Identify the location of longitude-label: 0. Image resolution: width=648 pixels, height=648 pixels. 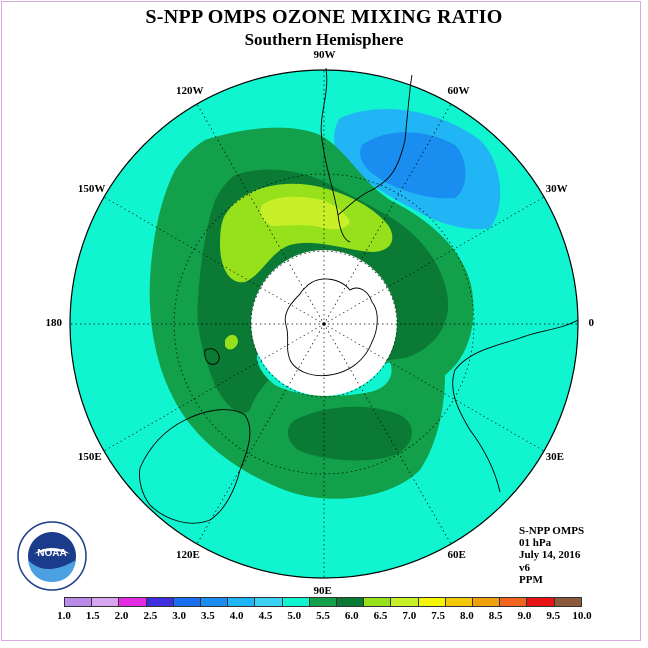
(591, 323).